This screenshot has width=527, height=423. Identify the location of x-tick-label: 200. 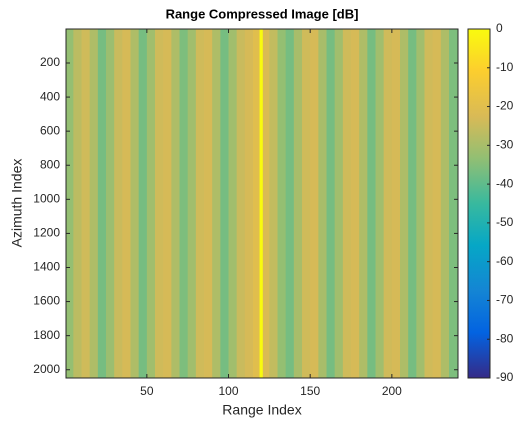
(392, 391).